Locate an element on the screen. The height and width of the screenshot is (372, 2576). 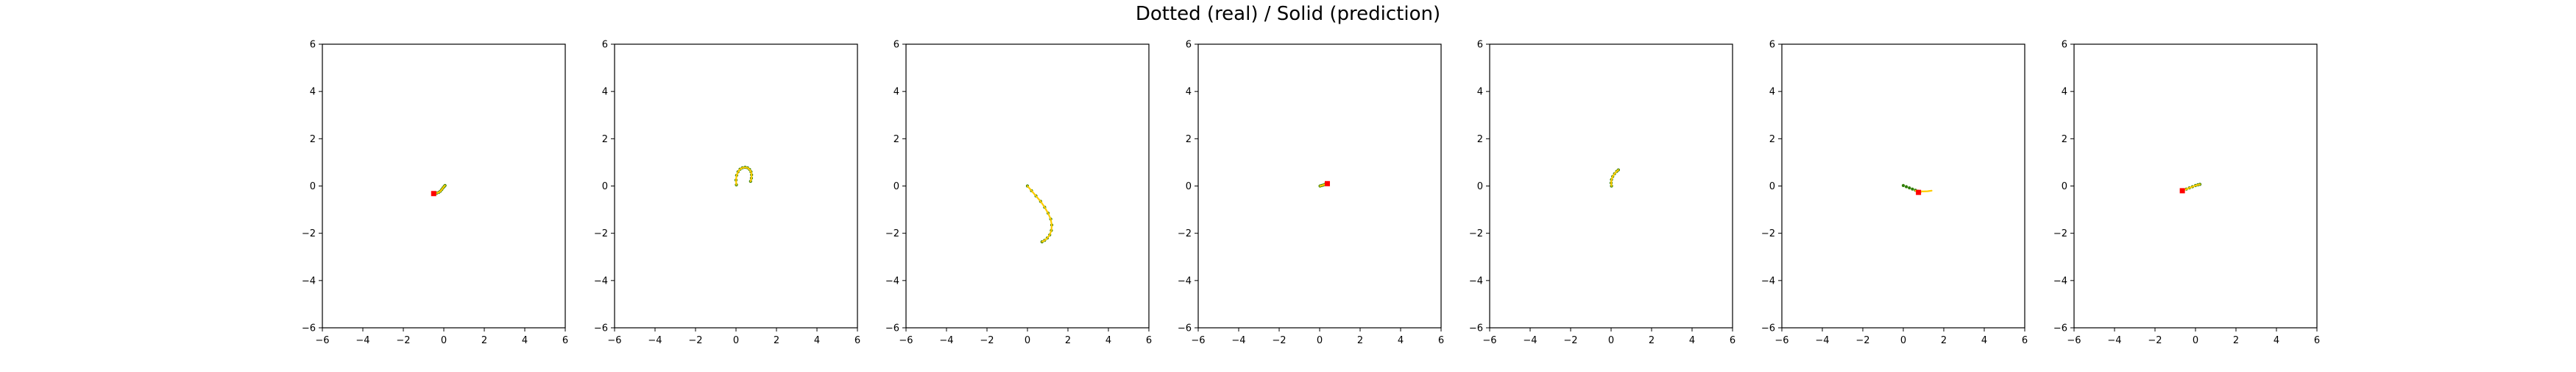
subplot-1: −6 −4 −2 0 2 4 6 −6 −4 −2 0 2 4 6 is located at coordinates (435, 193).